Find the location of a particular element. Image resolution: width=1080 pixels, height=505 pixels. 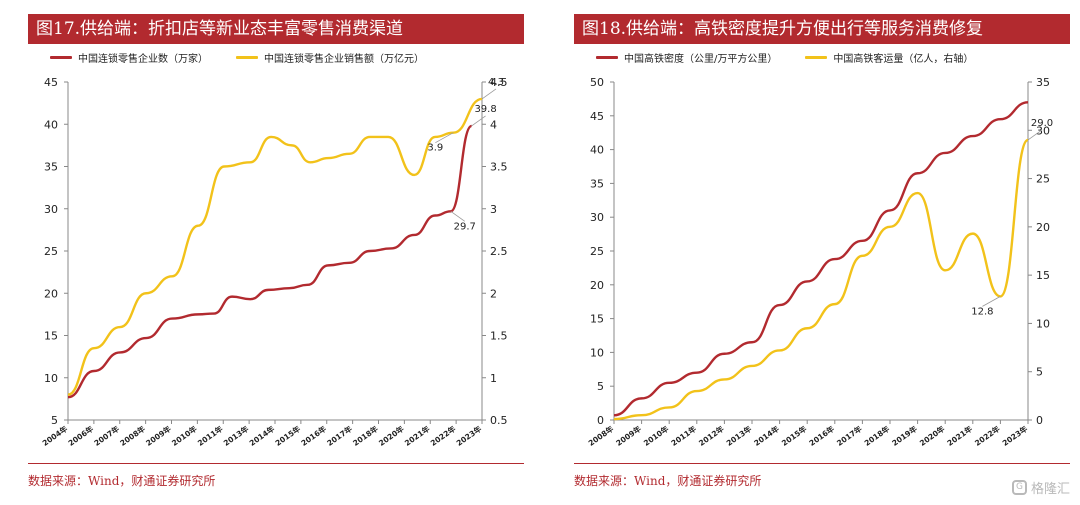

y-tick-label-right: 2.5 is located at coordinates (499, 251).